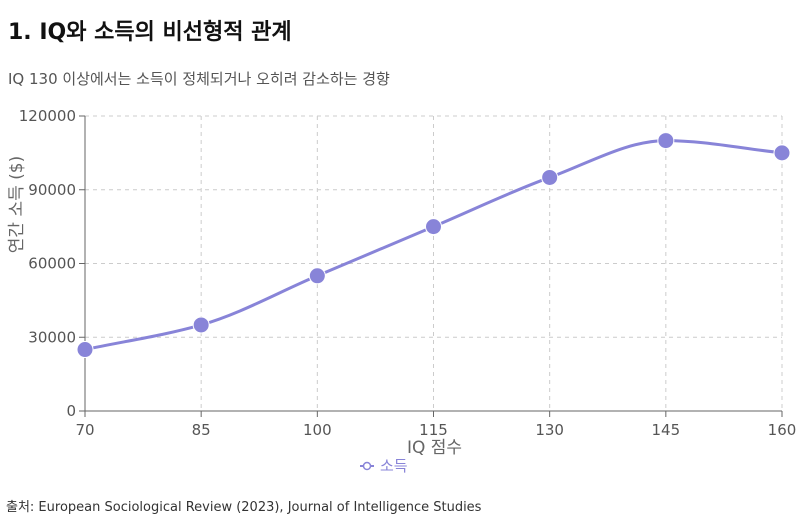  What do you see at coordinates (71, 411) in the screenshot?
I see `y-tick-label: 0` at bounding box center [71, 411].